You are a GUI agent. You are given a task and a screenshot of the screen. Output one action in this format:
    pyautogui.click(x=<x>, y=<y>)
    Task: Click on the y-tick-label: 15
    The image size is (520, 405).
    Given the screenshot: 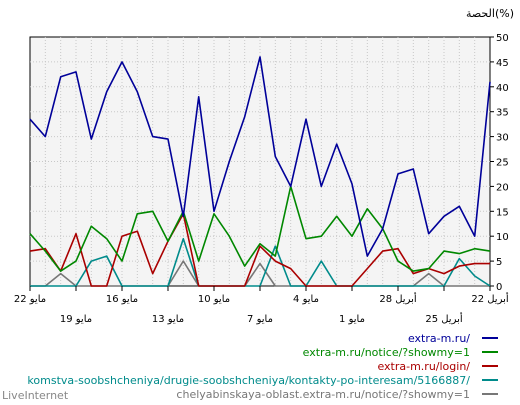 What is the action you would take?
    pyautogui.click(x=502, y=212)
    